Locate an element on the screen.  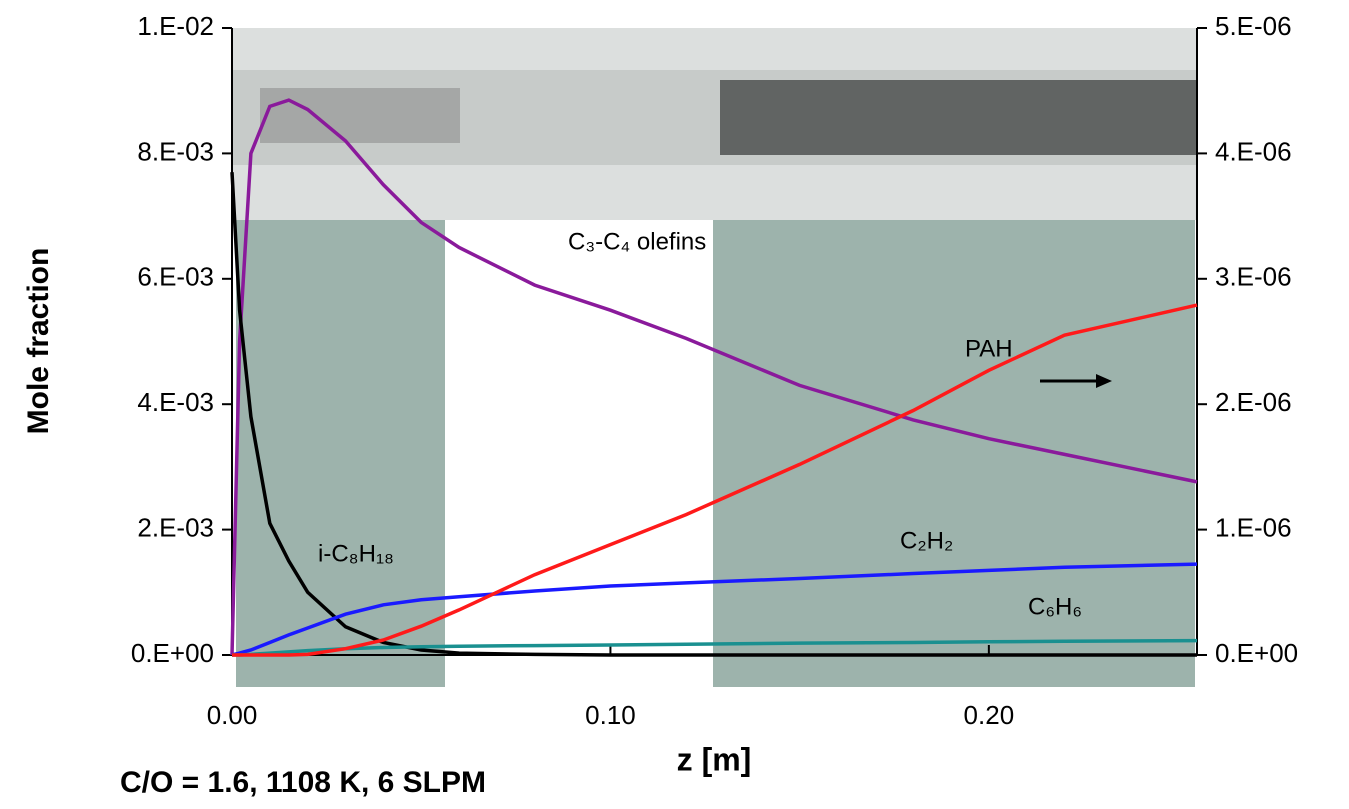
y2-tick-label: 4.E-06 is located at coordinates (1253, 151).